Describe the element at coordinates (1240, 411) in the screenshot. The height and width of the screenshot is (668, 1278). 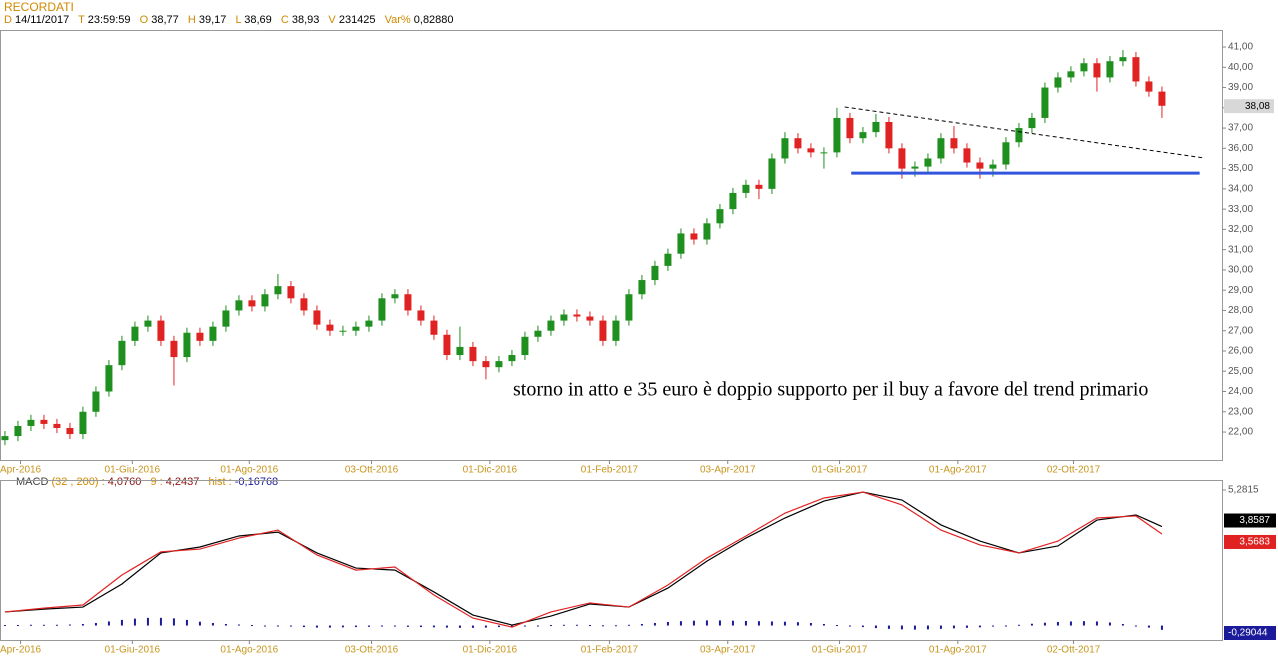
I see `y-tick-label: 23,00` at that location.